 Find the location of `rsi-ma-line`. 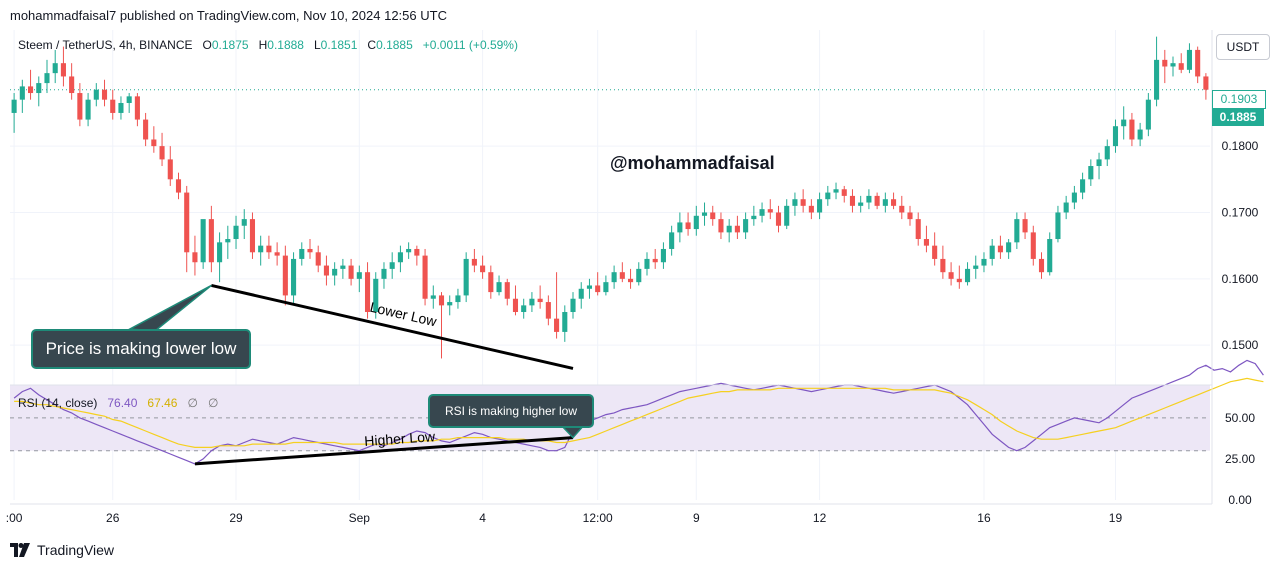

rsi-ma-line is located at coordinates (639, 412).